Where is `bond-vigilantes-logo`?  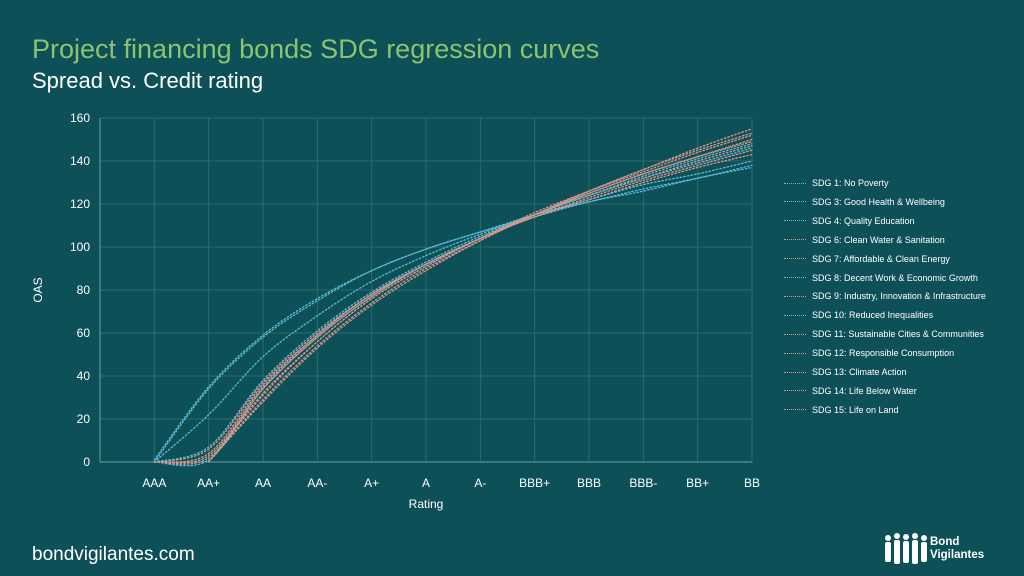
bond-vigilantes-logo is located at coordinates (906, 548).